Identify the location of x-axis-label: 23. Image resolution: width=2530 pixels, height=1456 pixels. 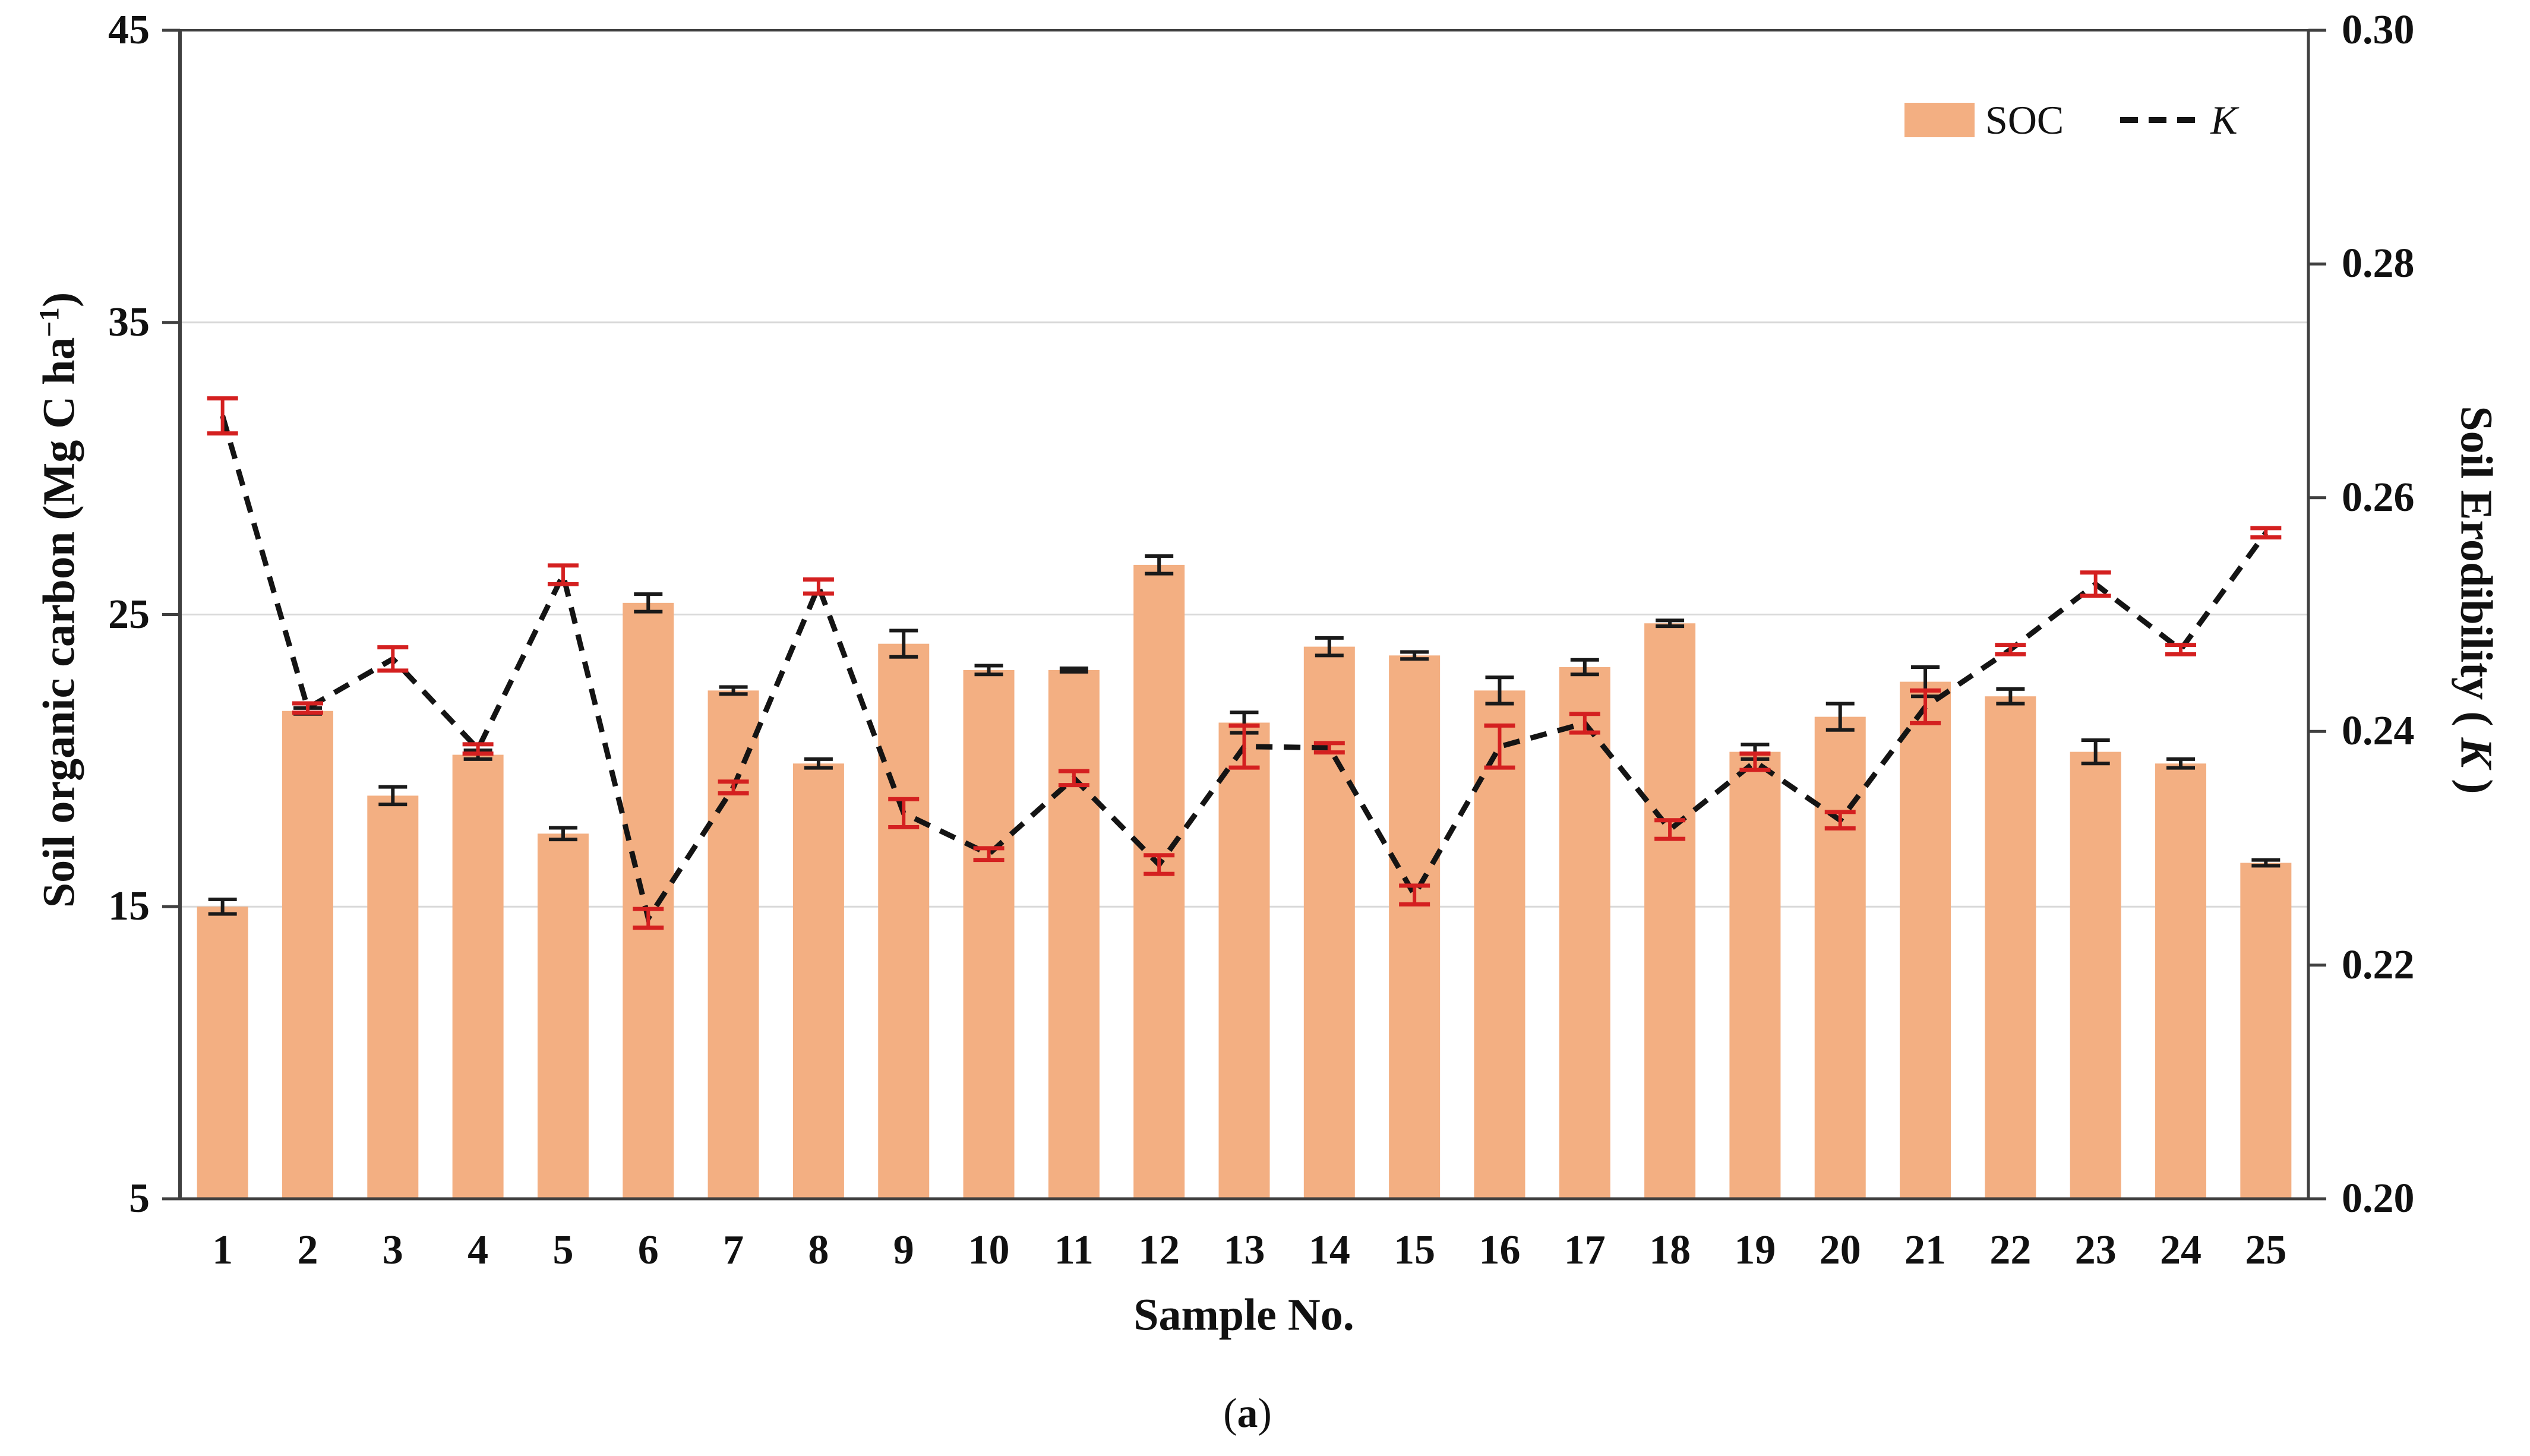
(2095, 1250).